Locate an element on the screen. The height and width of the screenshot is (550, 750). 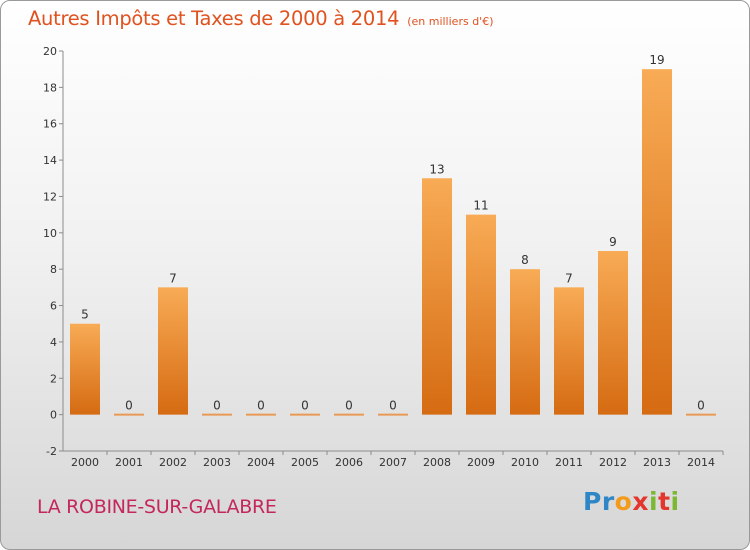
x-tick-label: 2012 is located at coordinates (613, 462).